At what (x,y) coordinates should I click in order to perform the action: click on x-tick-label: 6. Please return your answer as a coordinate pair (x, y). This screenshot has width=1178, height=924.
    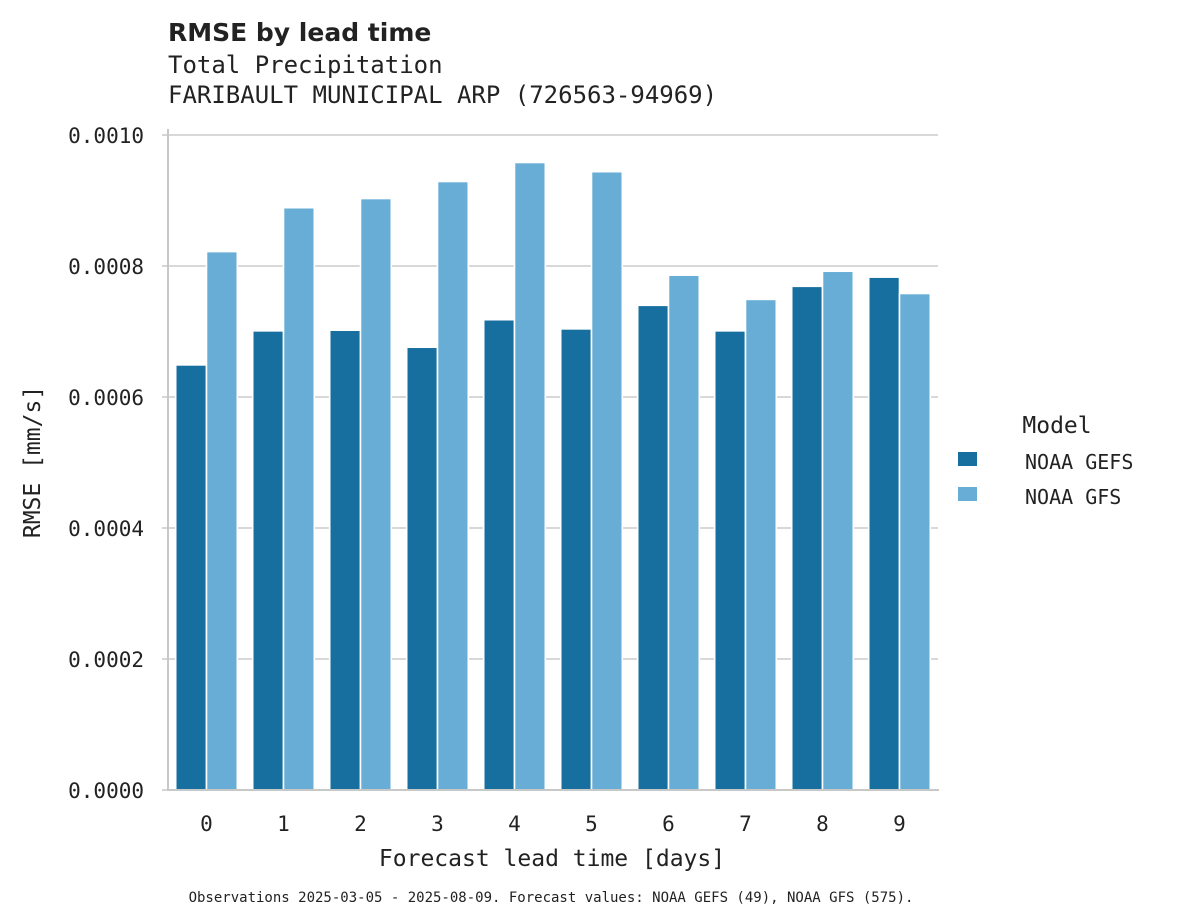
    Looking at the image, I should click on (668, 824).